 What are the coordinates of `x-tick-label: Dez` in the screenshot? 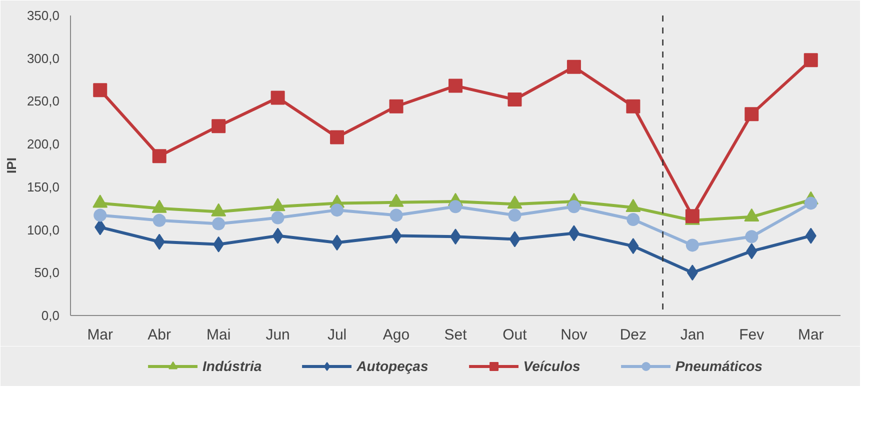 It's located at (633, 335).